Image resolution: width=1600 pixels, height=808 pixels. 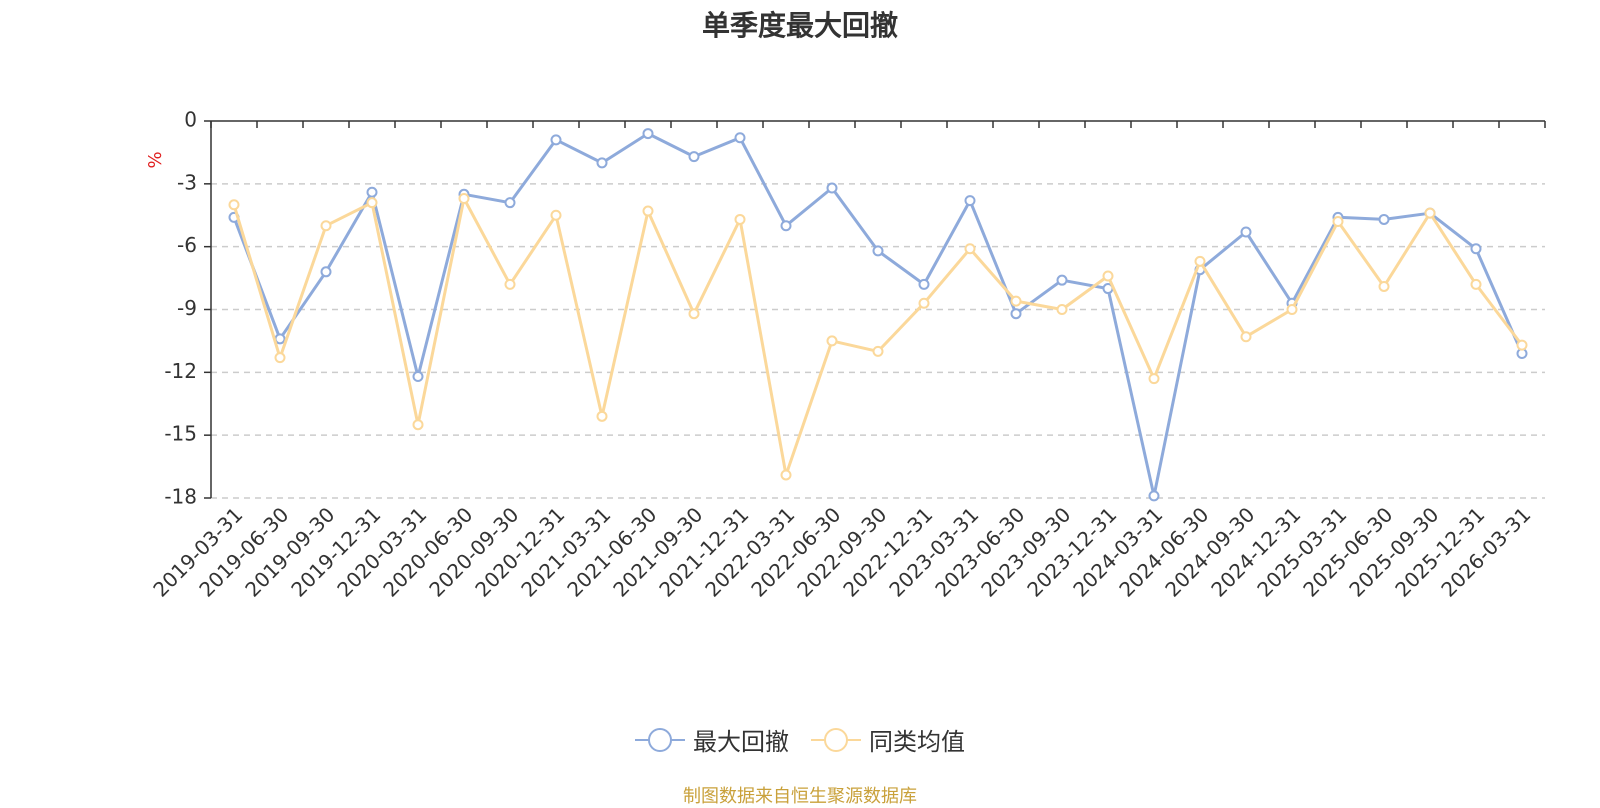 What do you see at coordinates (800, 739) in the screenshot?
I see `legend: 最大回撤 同类均值` at bounding box center [800, 739].